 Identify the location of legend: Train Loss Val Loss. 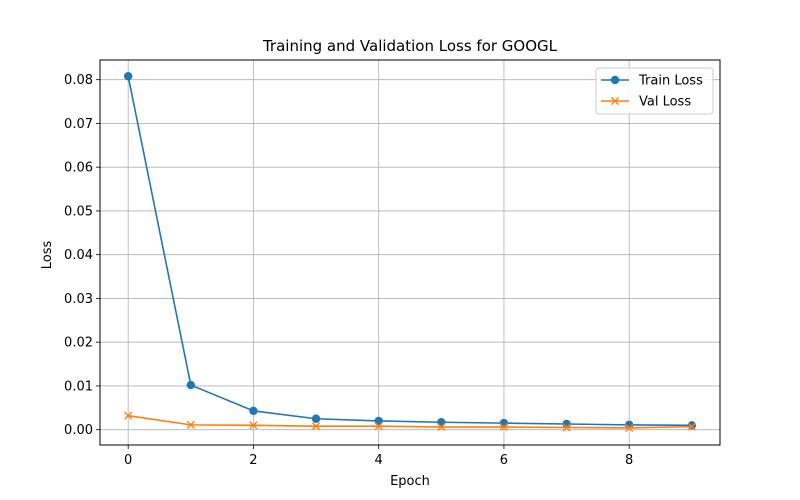
(654, 91).